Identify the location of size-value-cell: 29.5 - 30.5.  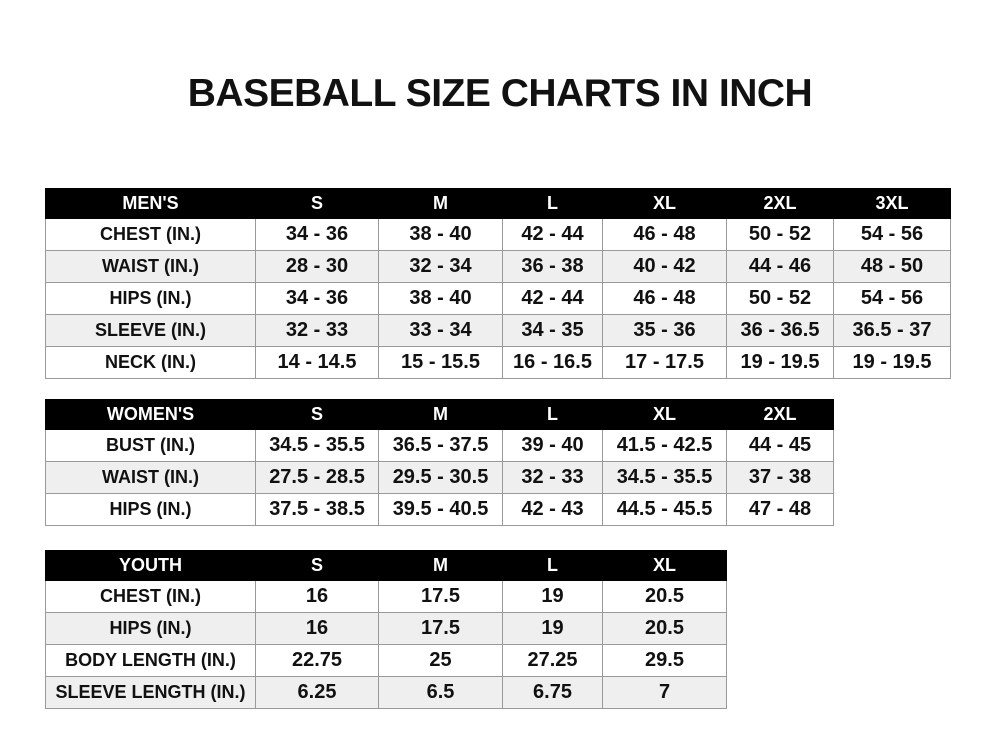
(440, 477).